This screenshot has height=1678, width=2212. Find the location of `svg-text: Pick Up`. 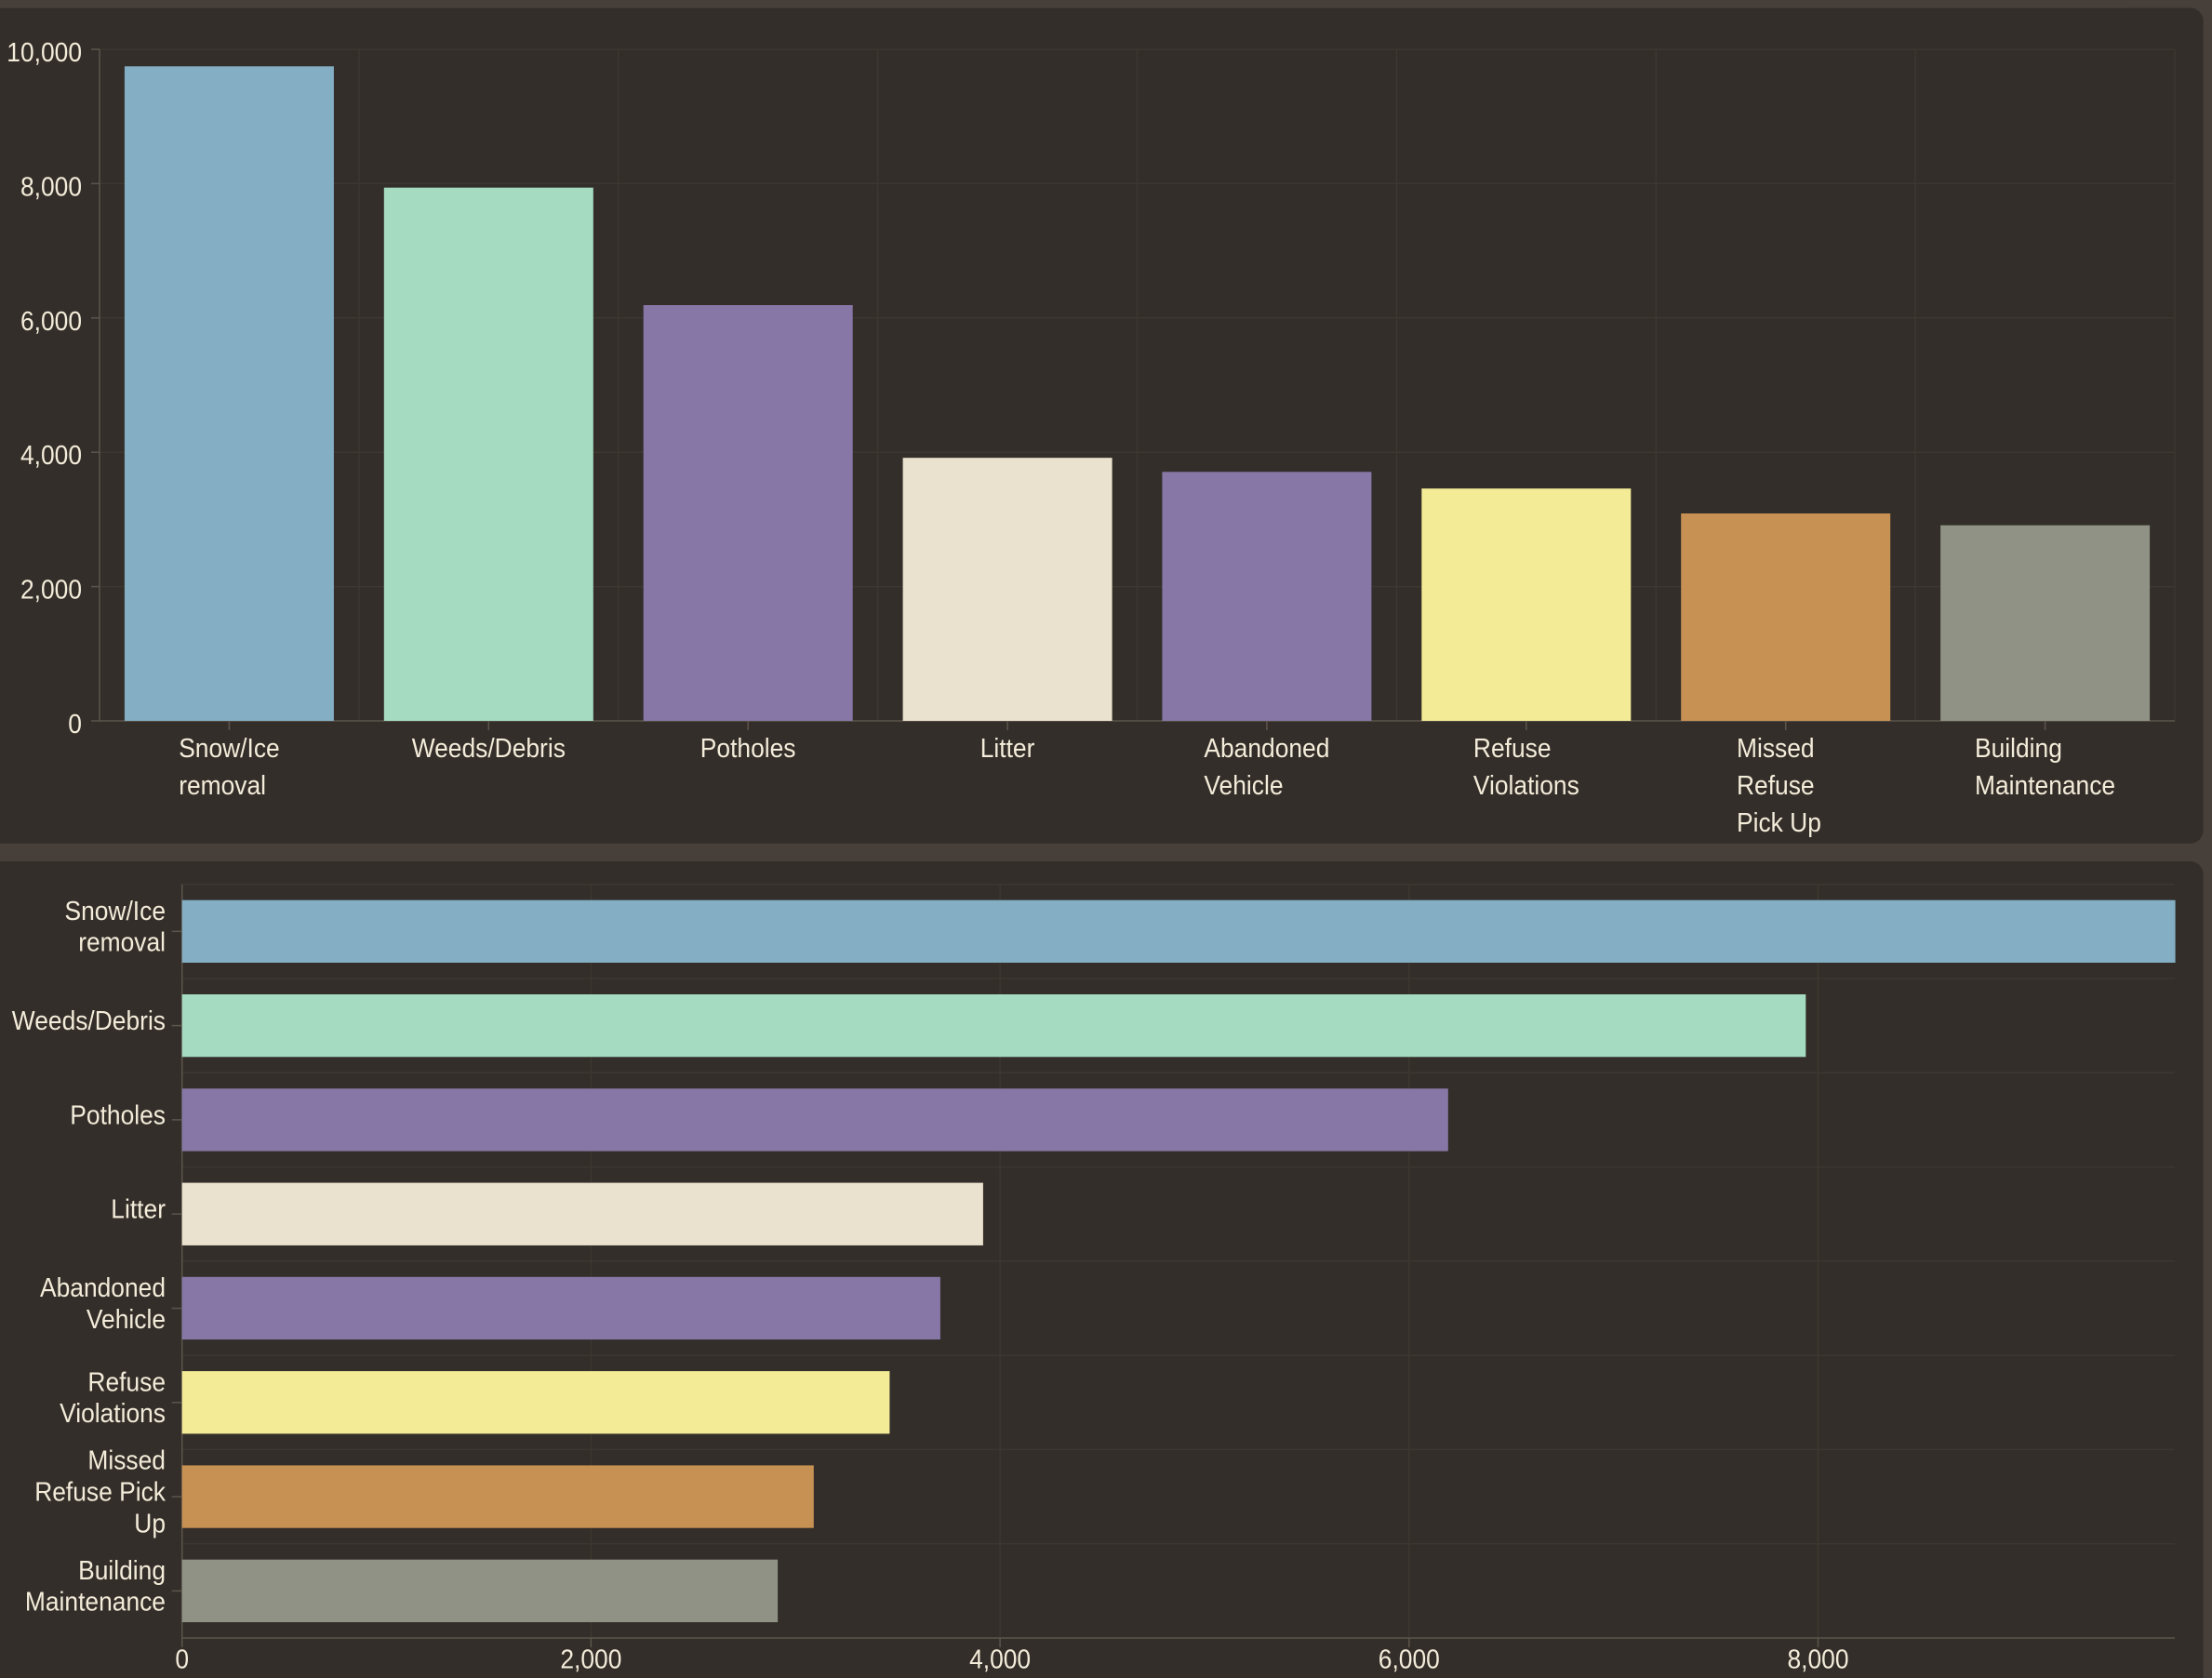

svg-text: Pick Up is located at coordinates (1779, 823).